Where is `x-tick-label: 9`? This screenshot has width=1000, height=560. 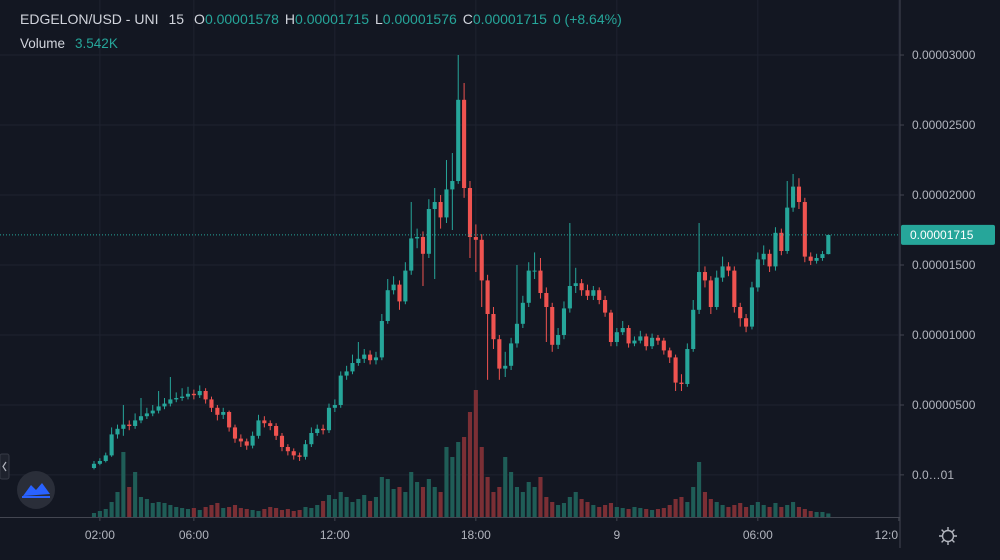
x-tick-label: 9 is located at coordinates (616, 535).